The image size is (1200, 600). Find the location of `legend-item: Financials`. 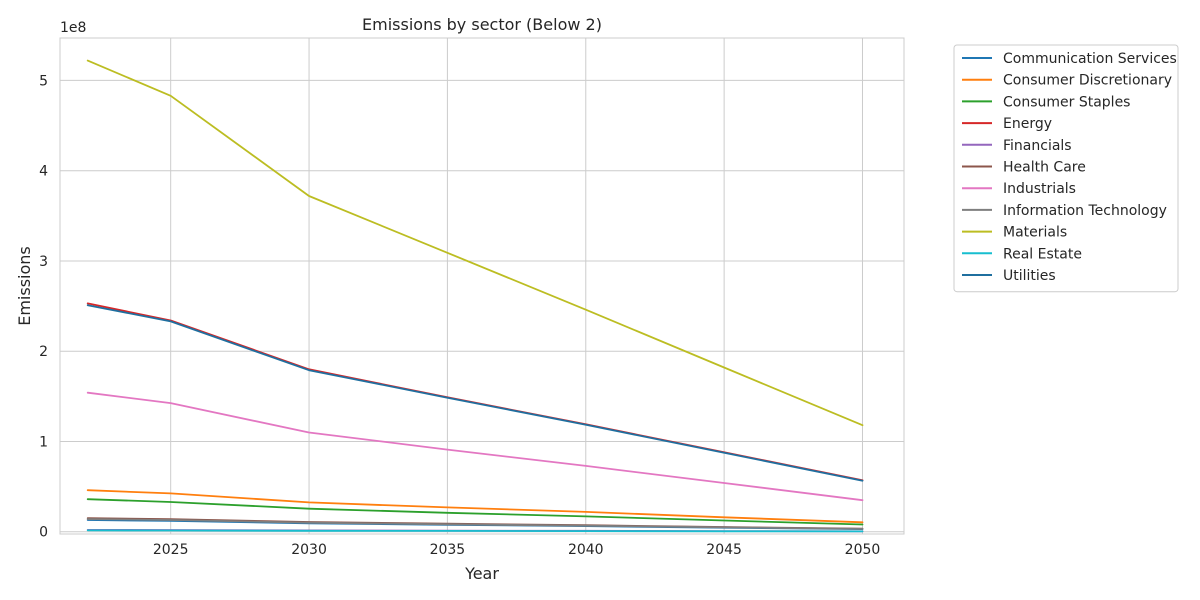

legend-item: Financials is located at coordinates (1017, 146).